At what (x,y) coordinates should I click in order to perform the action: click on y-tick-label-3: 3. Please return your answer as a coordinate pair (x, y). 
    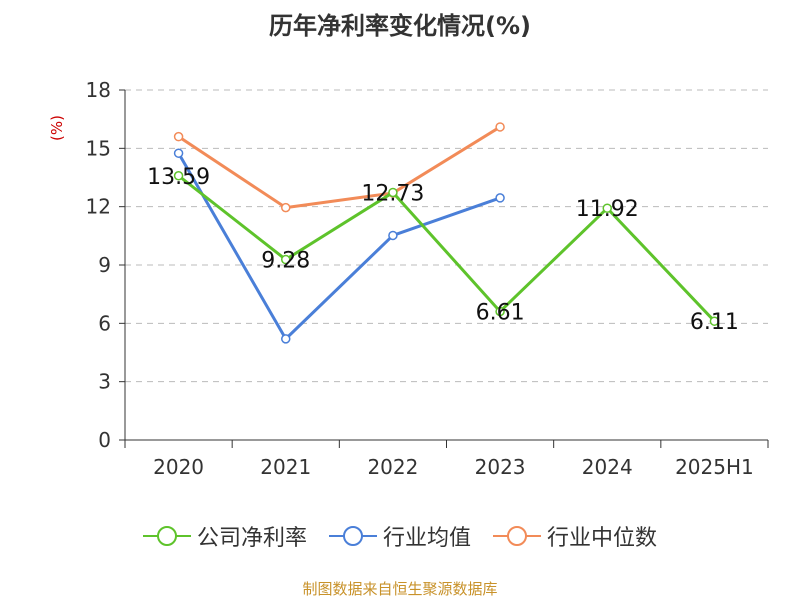
    Looking at the image, I should click on (104, 382).